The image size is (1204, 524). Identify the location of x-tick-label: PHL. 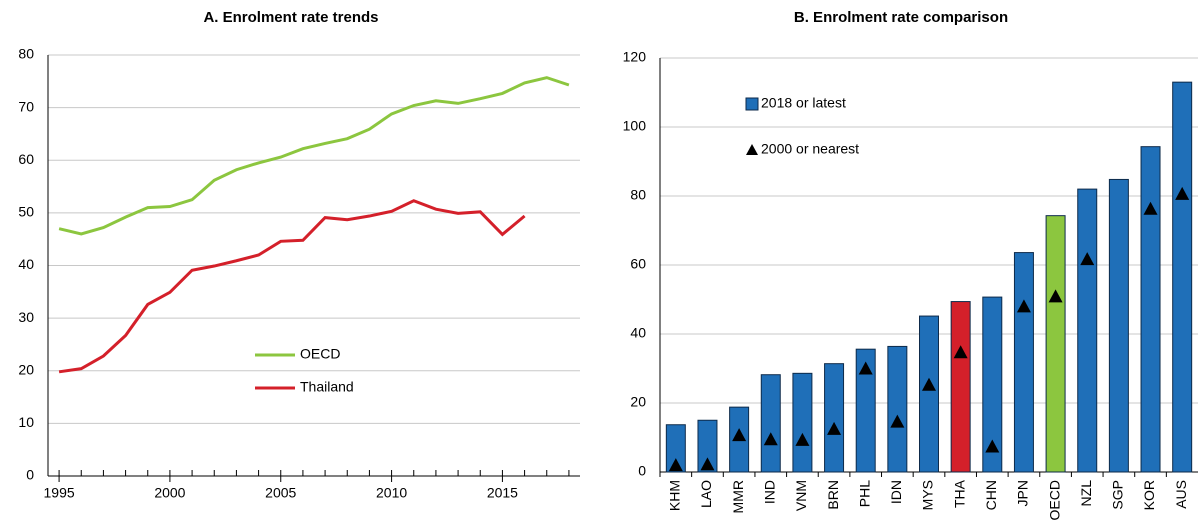
(864, 493).